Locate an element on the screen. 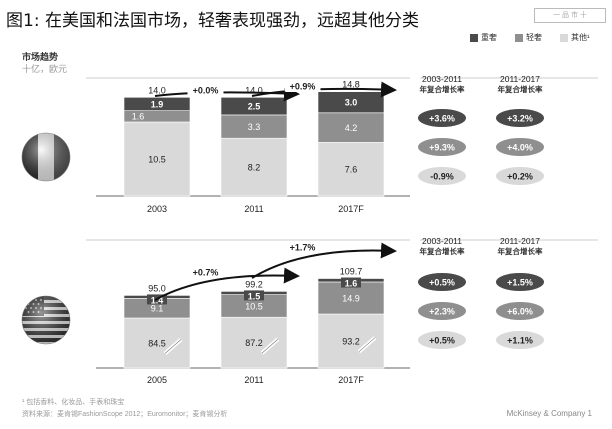  label-2017F-轻奢: 14.9 is located at coordinates (351, 298).